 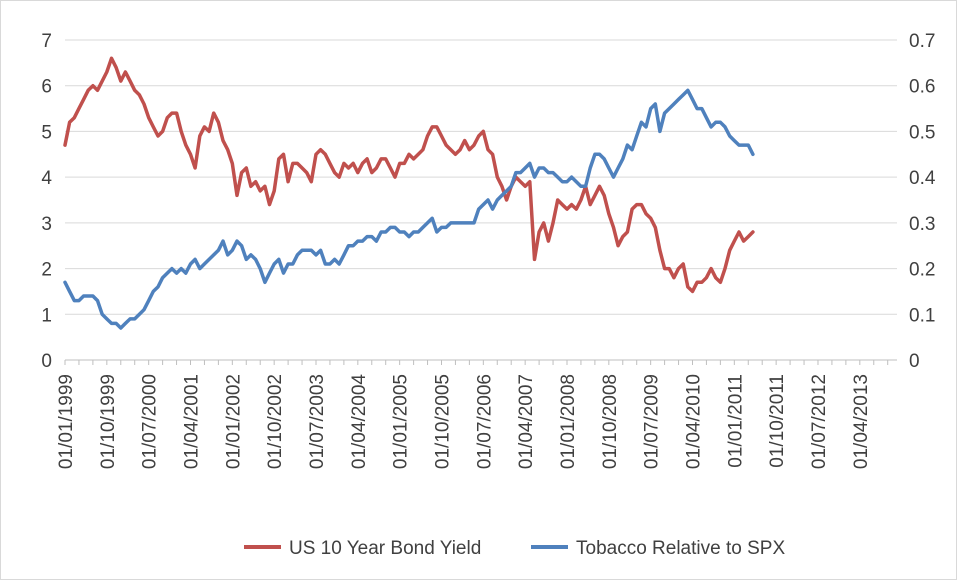 What do you see at coordinates (922, 132) in the screenshot?
I see `right-y-tick-label: 0.5` at bounding box center [922, 132].